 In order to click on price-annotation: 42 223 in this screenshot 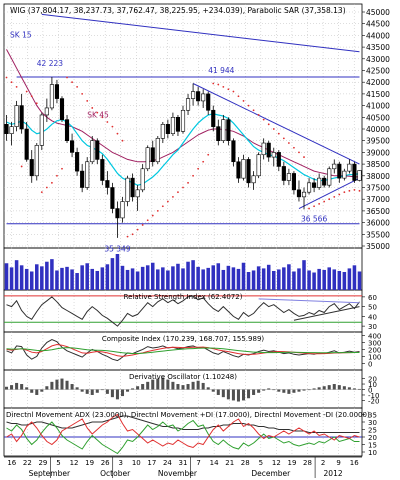, I will do `click(50, 63)`.